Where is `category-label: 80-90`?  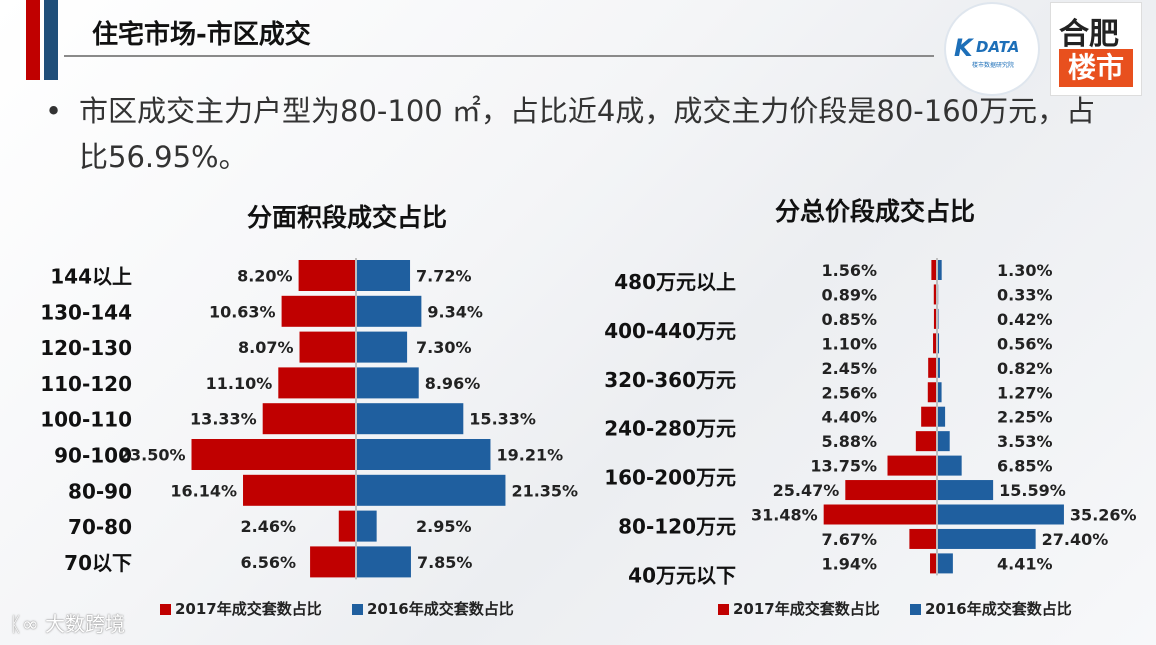
category-label: 80-90 is located at coordinates (100, 491).